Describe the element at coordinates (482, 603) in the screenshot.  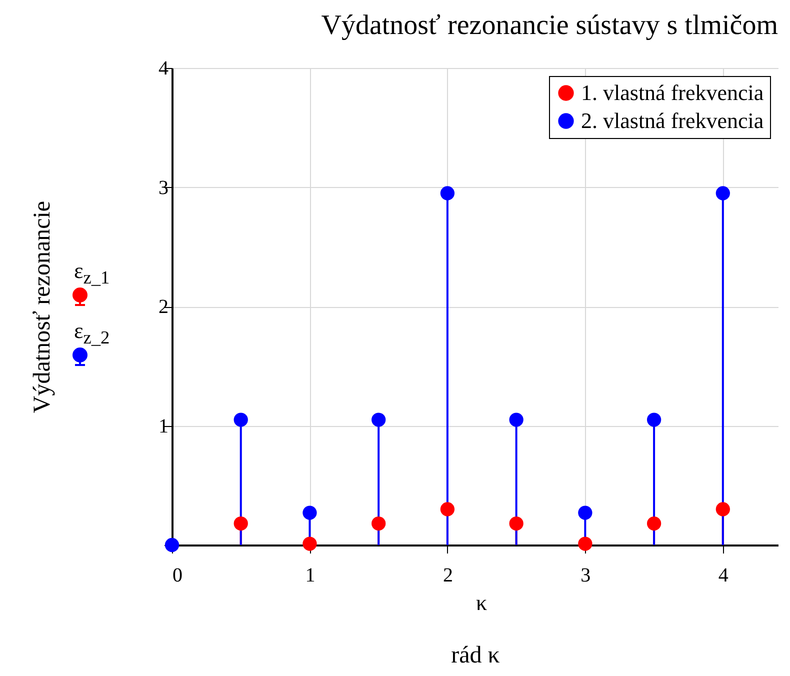
I see `text: κ` at that location.